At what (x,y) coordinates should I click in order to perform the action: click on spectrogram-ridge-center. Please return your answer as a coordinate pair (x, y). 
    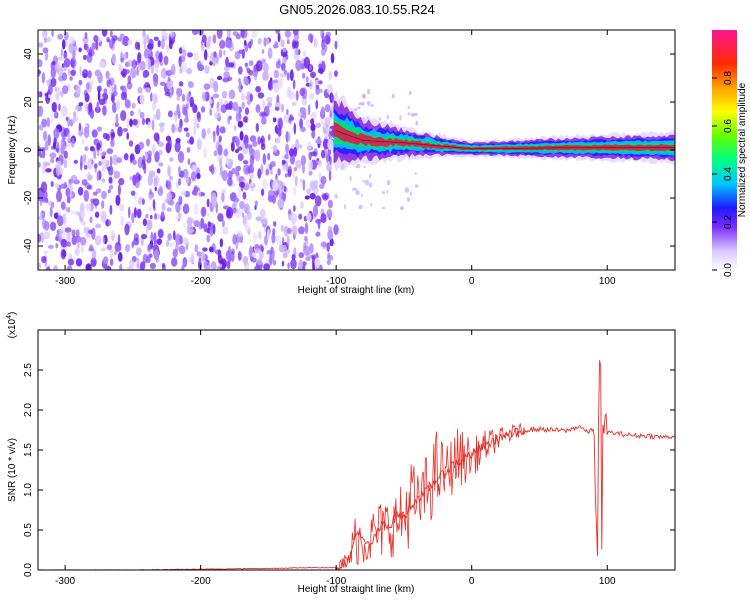
    Looking at the image, I should click on (505, 140).